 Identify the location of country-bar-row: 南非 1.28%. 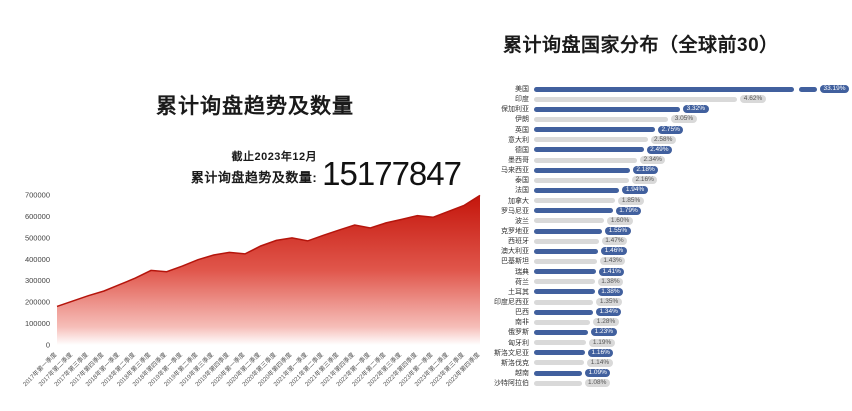
(668, 322).